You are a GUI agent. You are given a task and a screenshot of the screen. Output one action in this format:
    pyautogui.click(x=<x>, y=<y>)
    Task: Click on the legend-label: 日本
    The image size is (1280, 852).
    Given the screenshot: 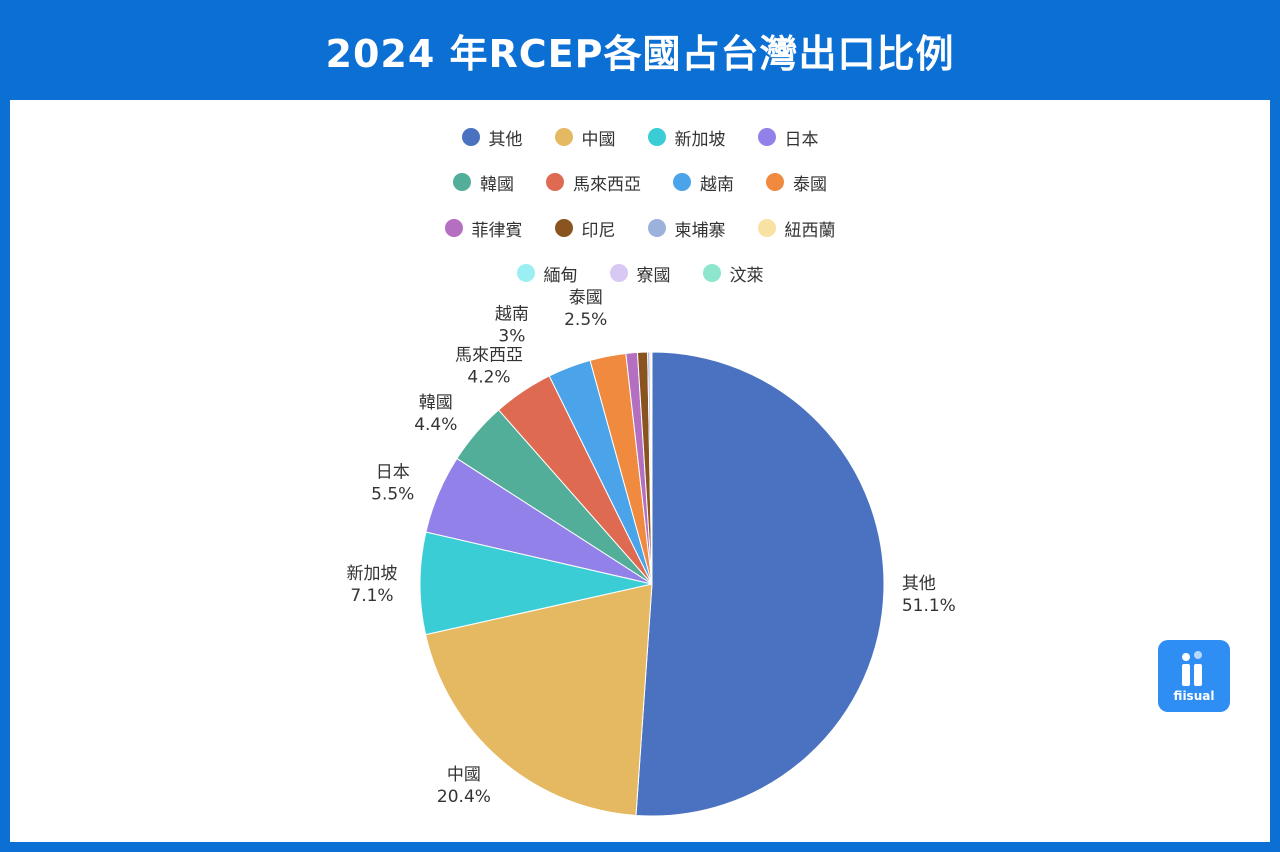 What is the action you would take?
    pyautogui.click(x=801, y=139)
    